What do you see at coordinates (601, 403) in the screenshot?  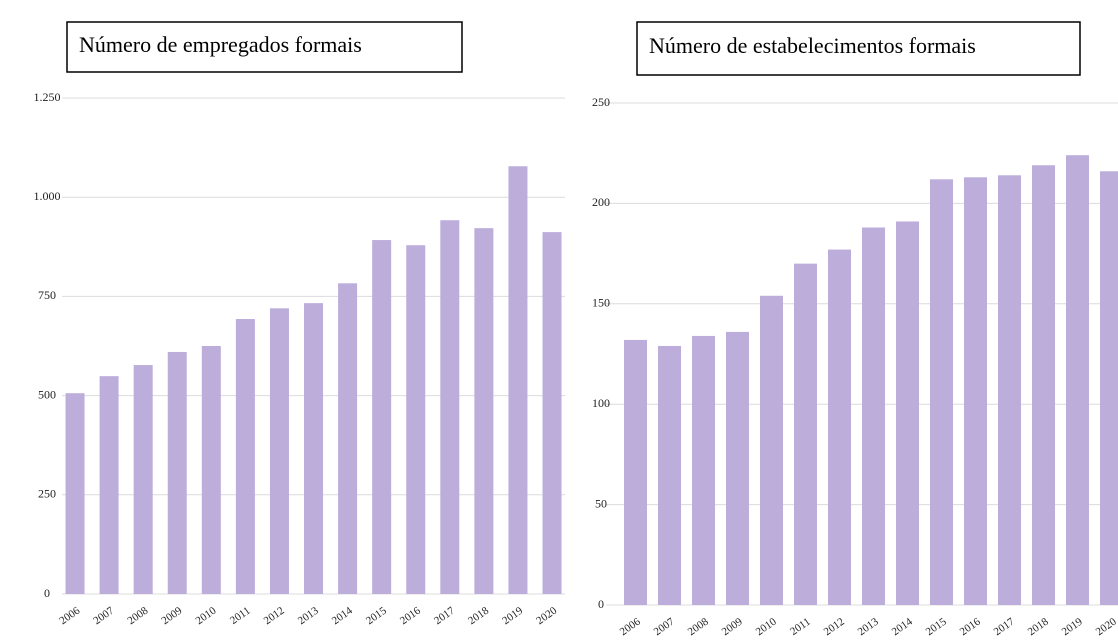 I see `y-tick-label: 100` at bounding box center [601, 403].